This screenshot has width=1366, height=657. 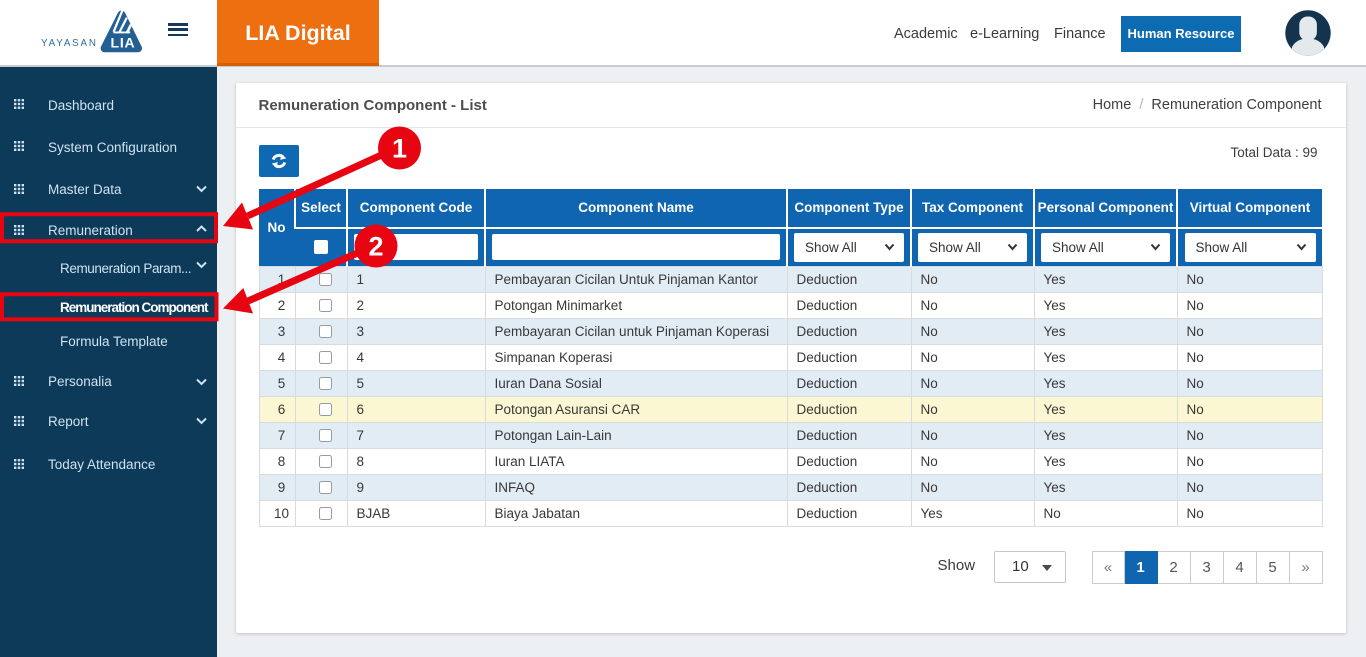 I want to click on svg-text: LIA, so click(x=123, y=43).